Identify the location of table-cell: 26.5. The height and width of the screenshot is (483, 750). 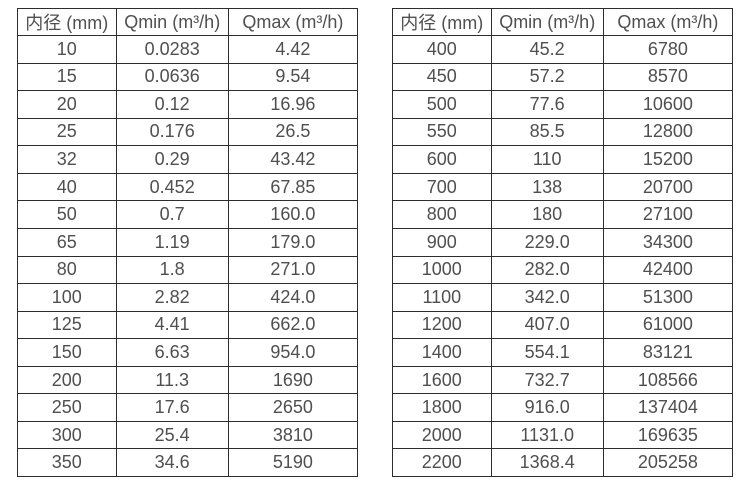
(293, 132).